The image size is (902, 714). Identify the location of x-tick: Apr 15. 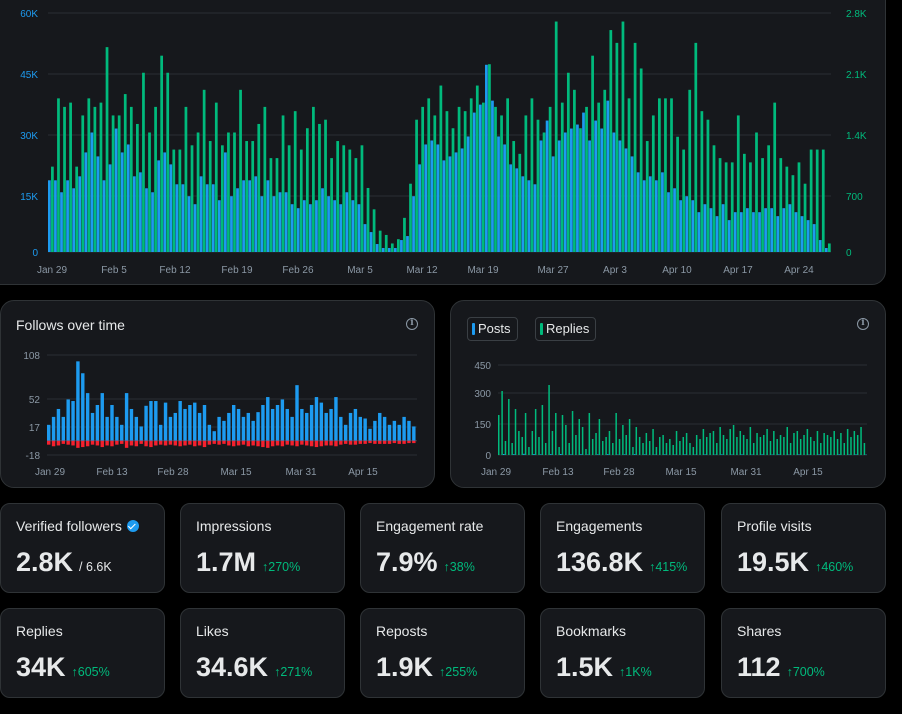
(363, 472).